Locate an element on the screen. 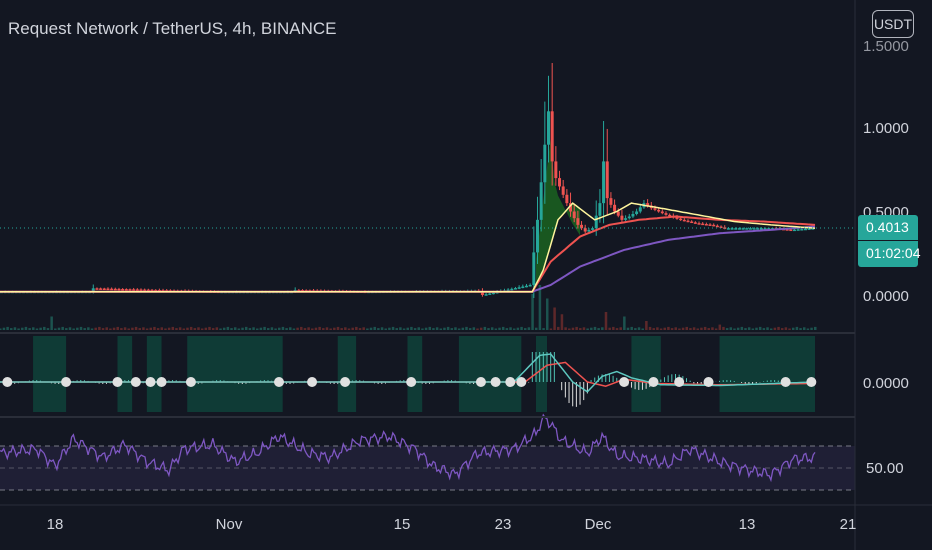 This screenshot has height=550, width=932. ema-slow-line is located at coordinates (408, 259).